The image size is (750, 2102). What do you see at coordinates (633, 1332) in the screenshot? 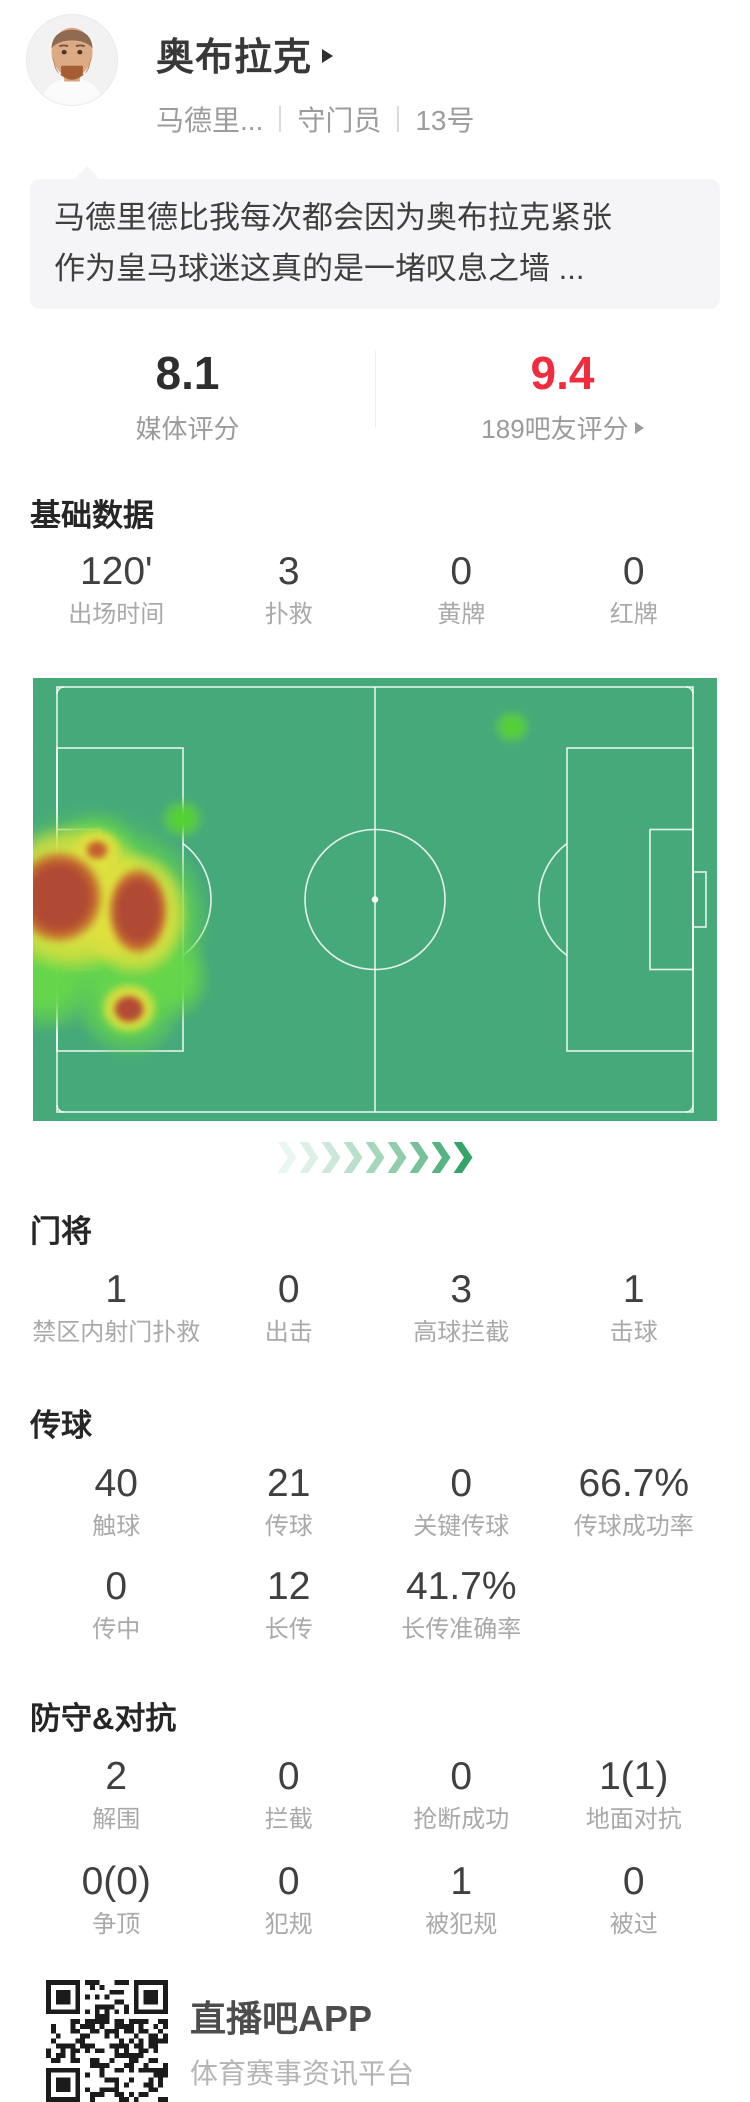
I see `stat-label: 击球` at bounding box center [633, 1332].